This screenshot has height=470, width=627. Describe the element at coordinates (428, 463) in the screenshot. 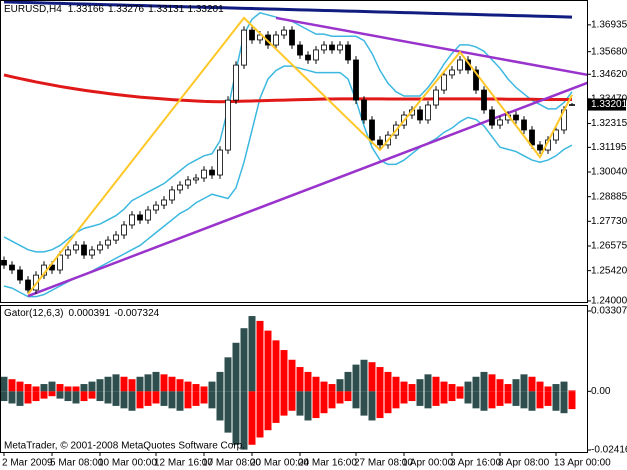

I see `x-tick-label: 1 Apr 00:00` at that location.